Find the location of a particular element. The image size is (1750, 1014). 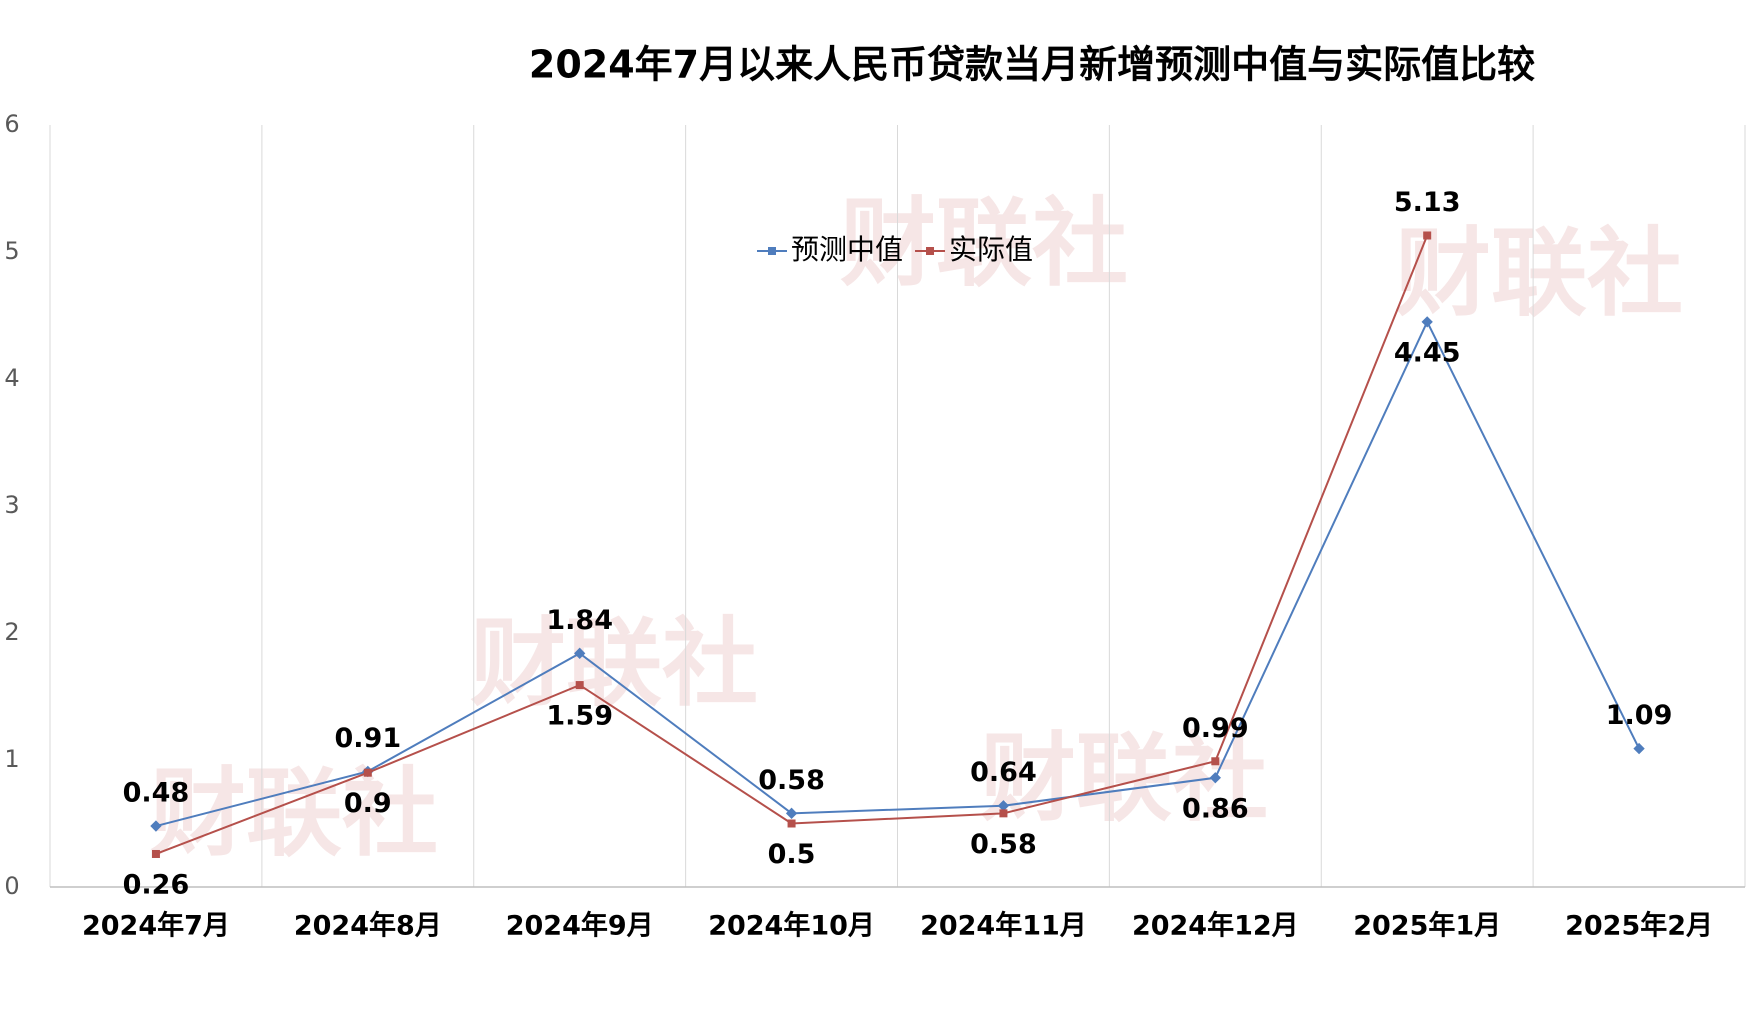

data-label: 0.48 is located at coordinates (156, 793).